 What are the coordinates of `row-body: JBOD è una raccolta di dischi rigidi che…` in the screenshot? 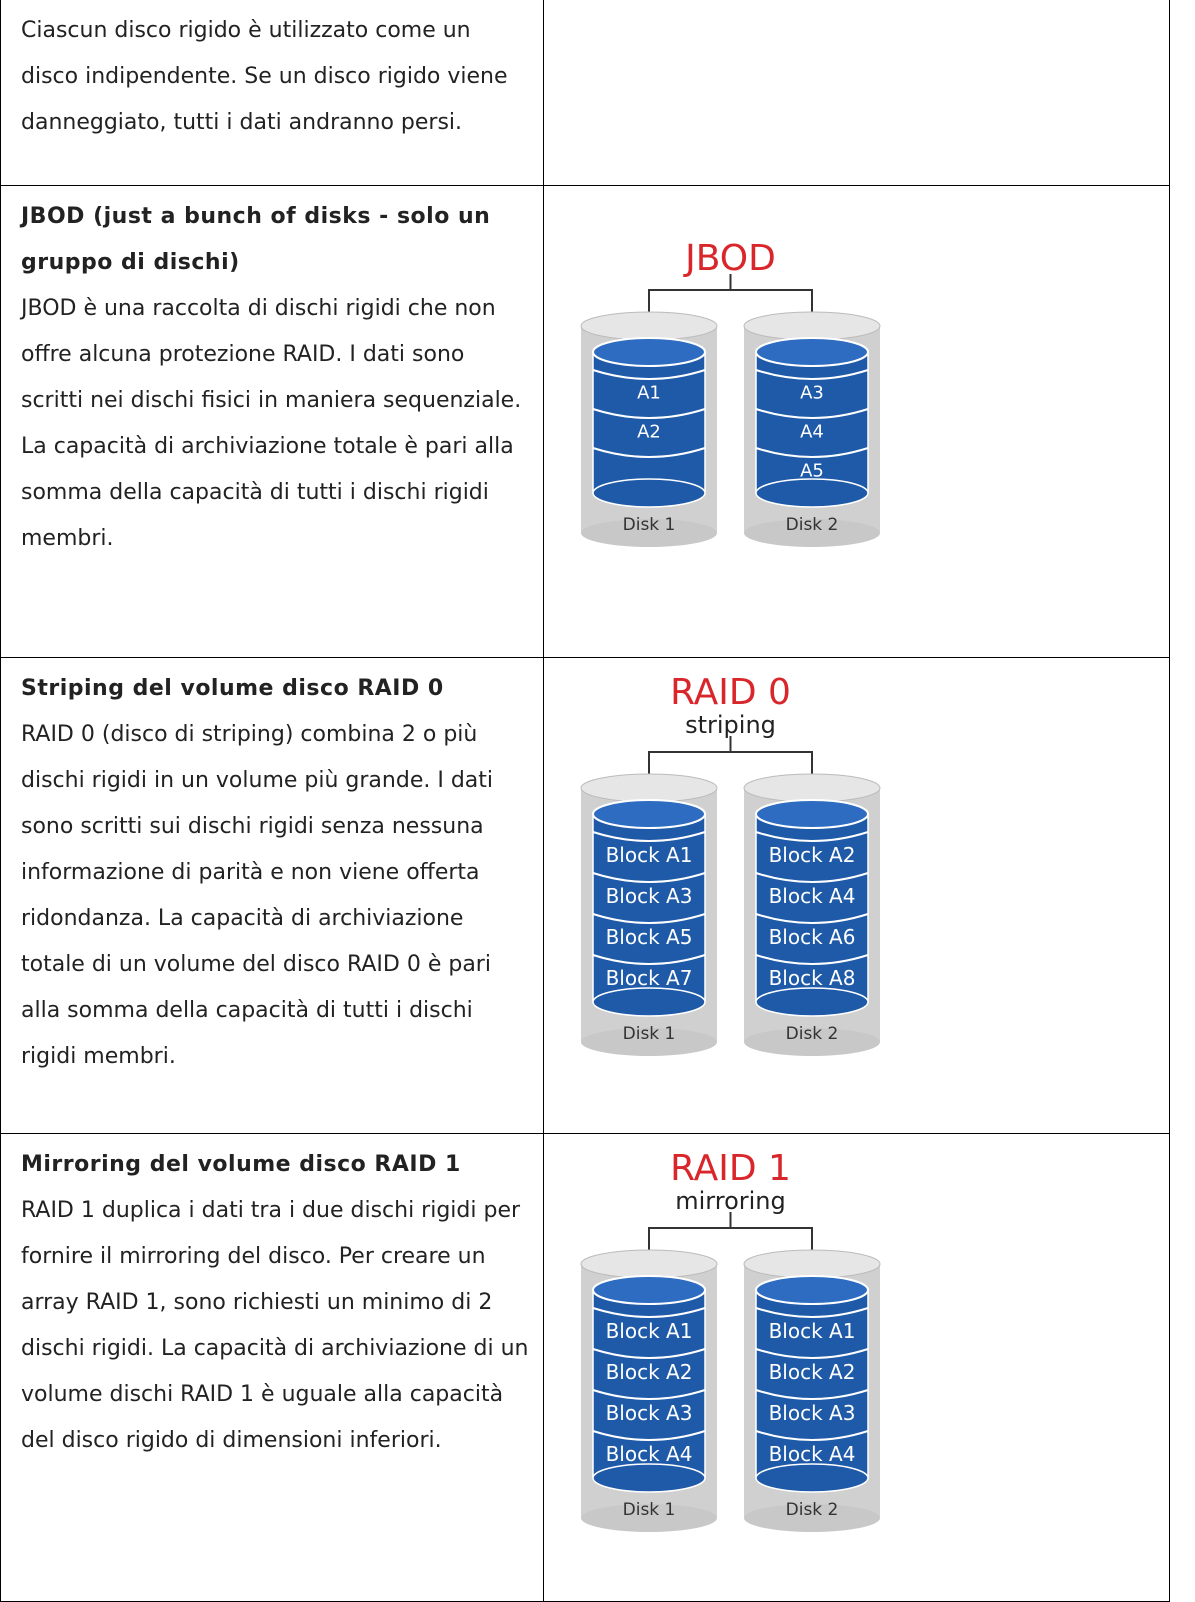 It's located at (271, 423).